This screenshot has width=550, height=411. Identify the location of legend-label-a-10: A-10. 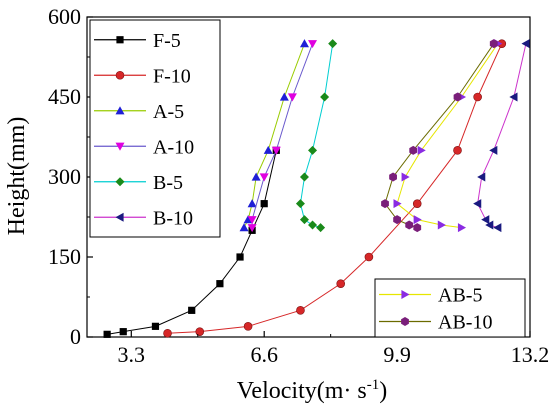
(173, 147).